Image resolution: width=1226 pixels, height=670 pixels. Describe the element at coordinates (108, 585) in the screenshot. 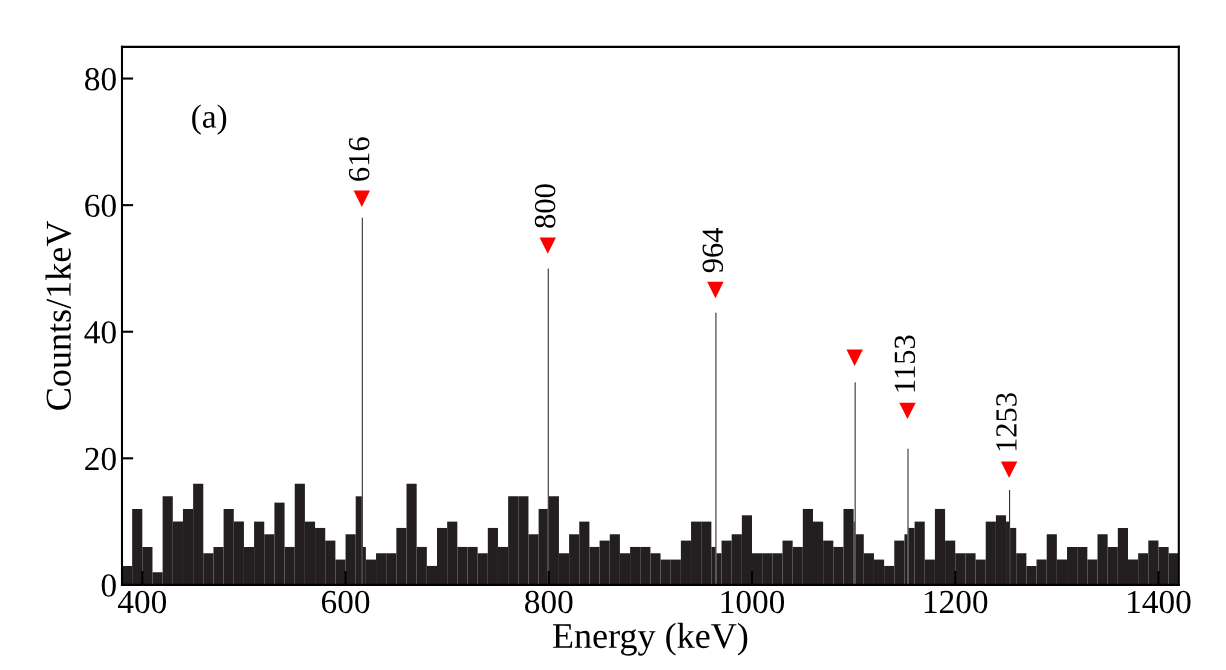

I see `y-tick-label: 0` at that location.